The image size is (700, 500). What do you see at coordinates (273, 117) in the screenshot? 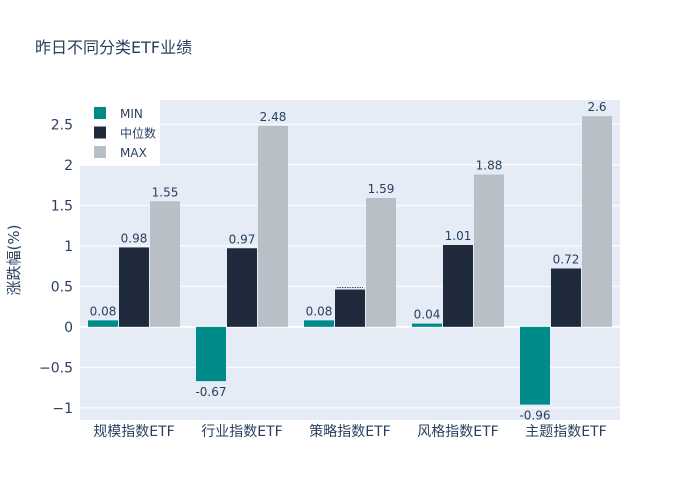
I see `data-label: 2.48` at bounding box center [273, 117].